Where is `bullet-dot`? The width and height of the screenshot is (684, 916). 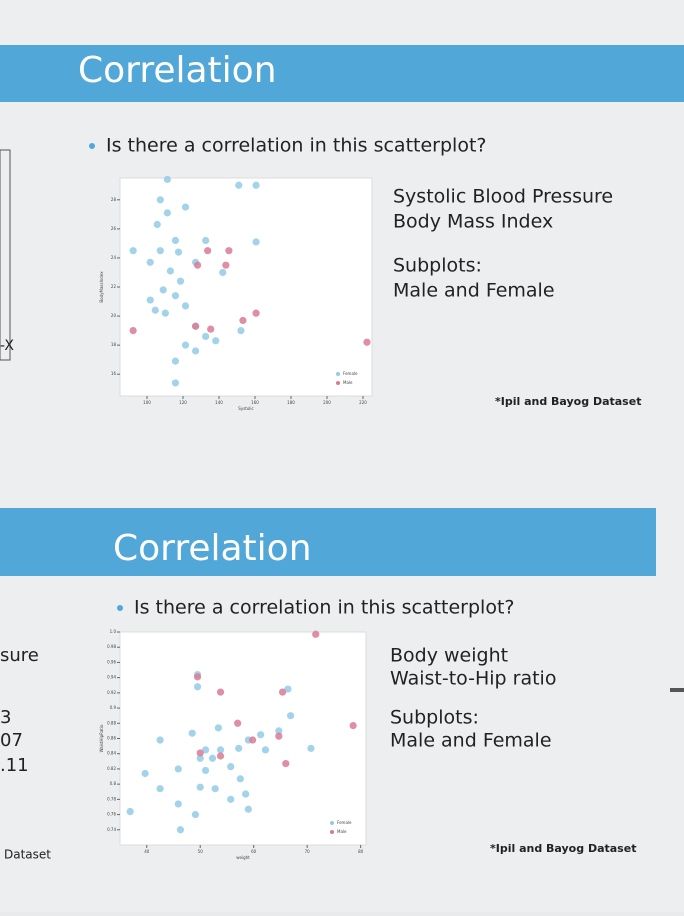 bullet-dot is located at coordinates (92, 146).